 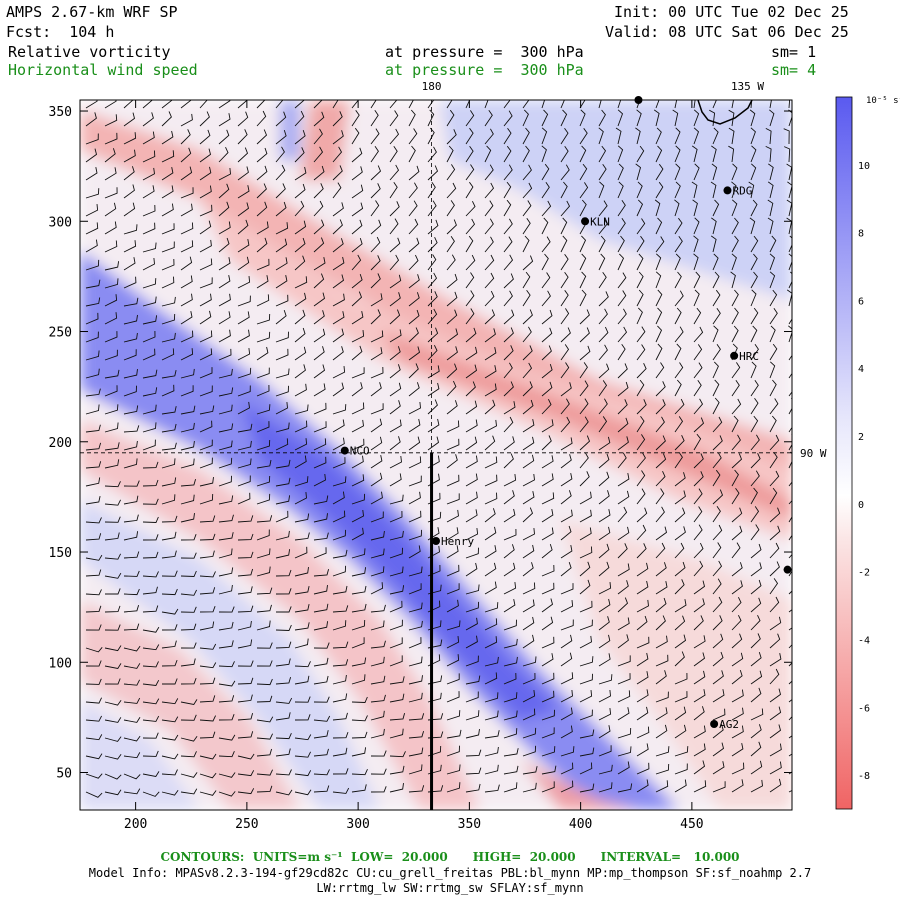 What do you see at coordinates (844, 453) in the screenshot?
I see `colorbar` at bounding box center [844, 453].